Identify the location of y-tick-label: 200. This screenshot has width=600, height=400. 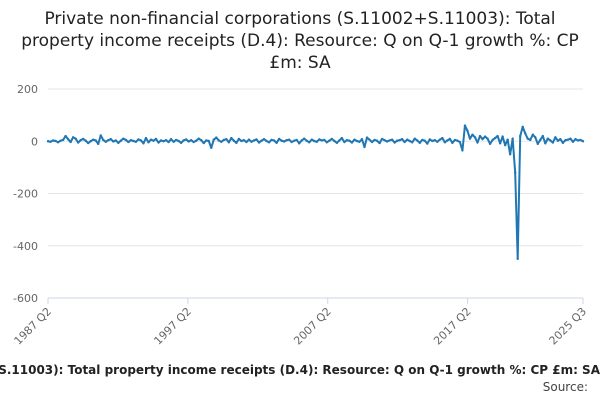
(27, 89).